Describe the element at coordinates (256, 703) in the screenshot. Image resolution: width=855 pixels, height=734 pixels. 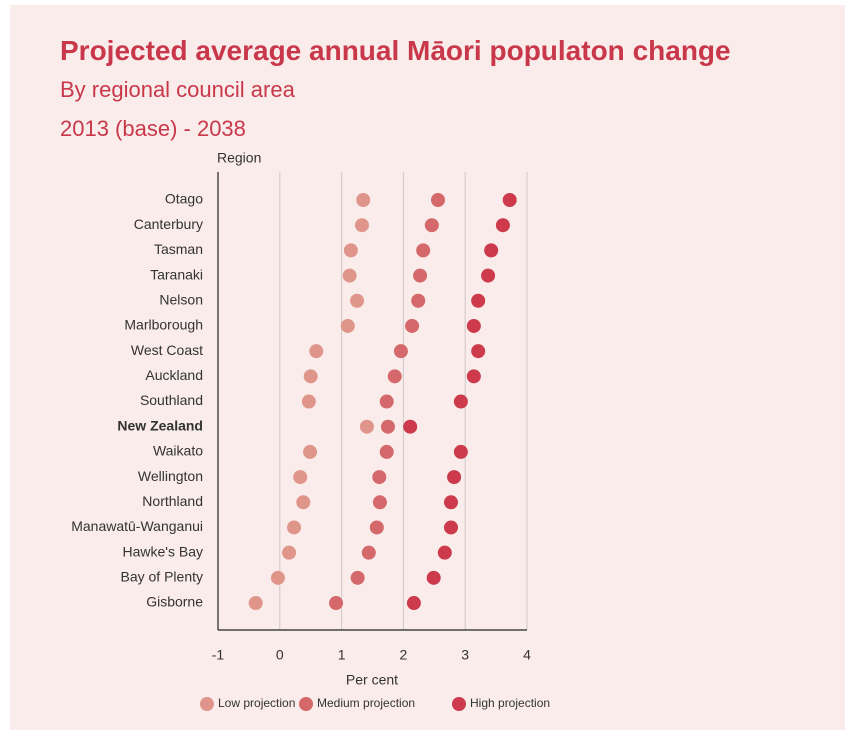
I see `legend-label: Low projection` at that location.